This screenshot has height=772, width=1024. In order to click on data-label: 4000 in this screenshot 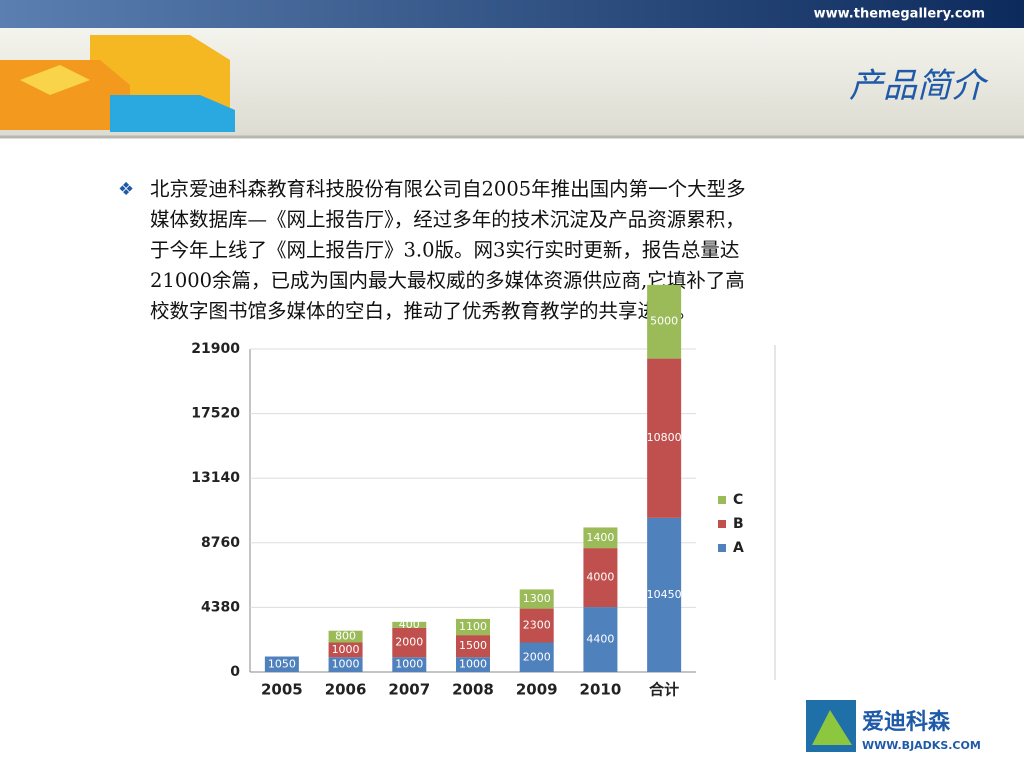, I will do `click(600, 577)`.